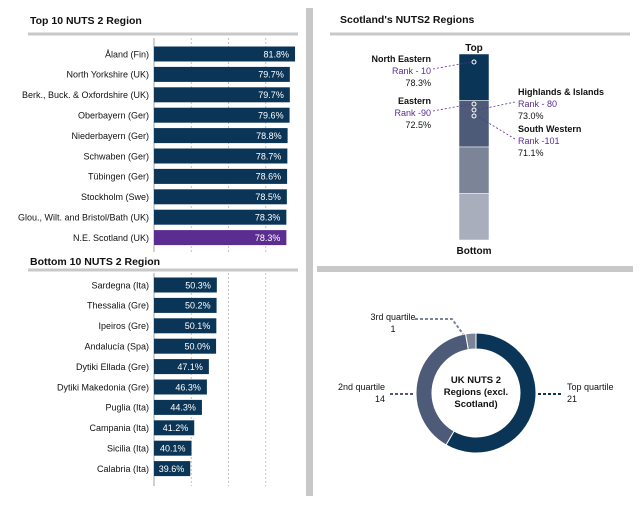  Describe the element at coordinates (414, 101) in the screenshot. I see `region-name: Eastern` at that location.